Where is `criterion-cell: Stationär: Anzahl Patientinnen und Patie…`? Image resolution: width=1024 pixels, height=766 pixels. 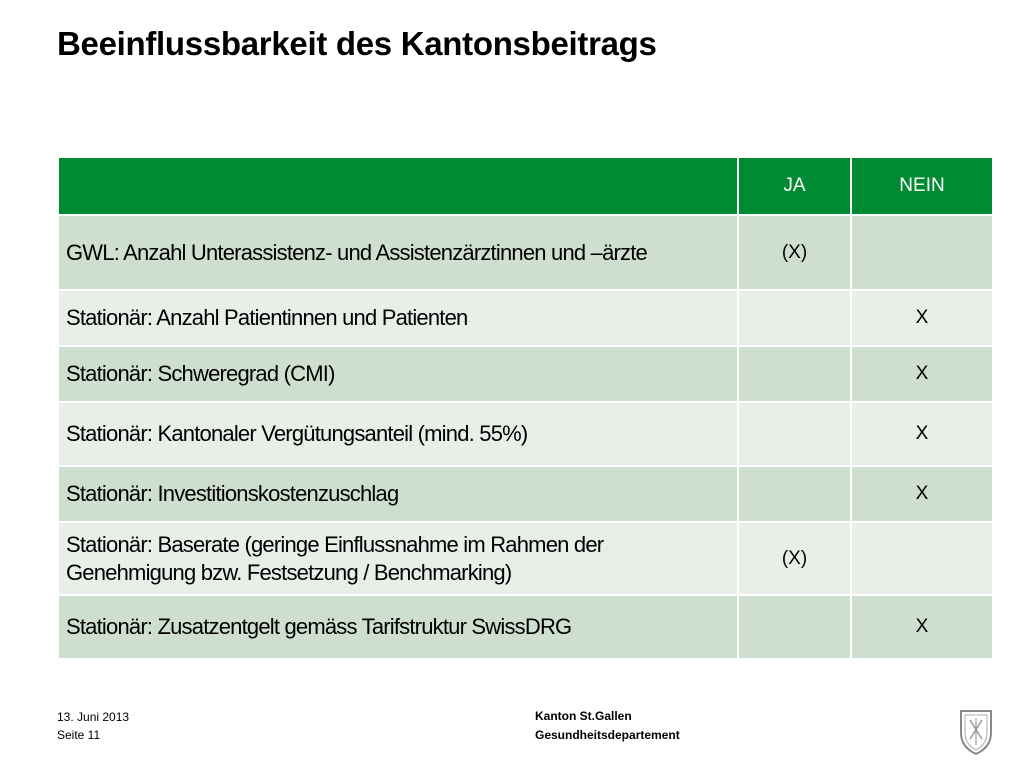
criterion-cell: Stationär: Anzahl Patientinnen und Patie… is located at coordinates (398, 318).